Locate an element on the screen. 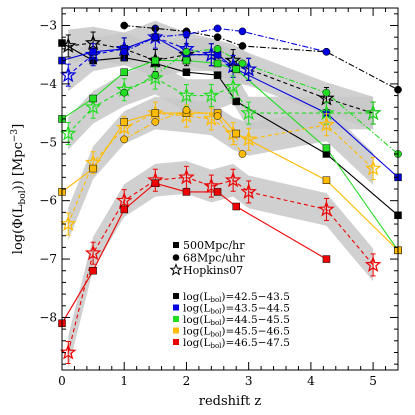  legend-series-label: log(Lbol)=44.5−45.5 is located at coordinates (236, 320).